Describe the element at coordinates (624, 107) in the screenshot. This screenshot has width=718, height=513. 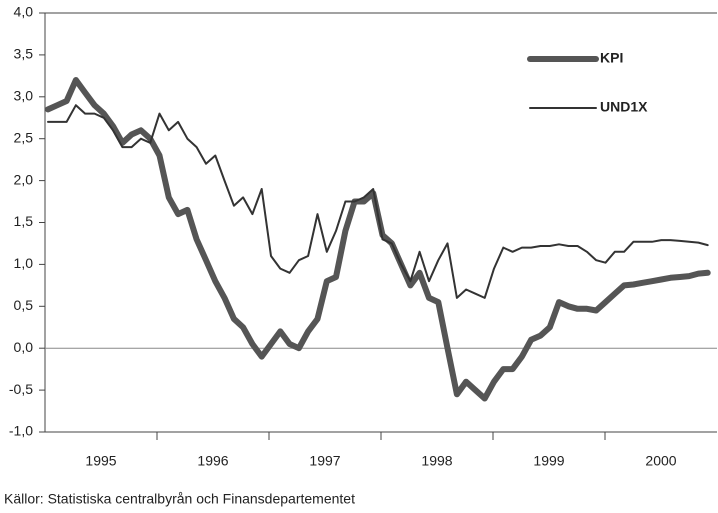
I see `legend-label: UND1X` at that location.